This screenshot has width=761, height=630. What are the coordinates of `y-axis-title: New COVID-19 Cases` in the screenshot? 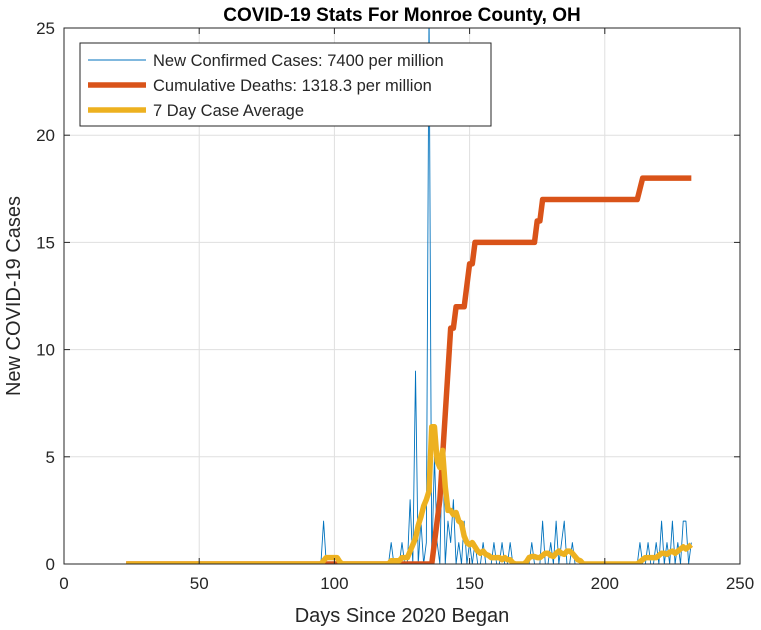 It's located at (14, 296).